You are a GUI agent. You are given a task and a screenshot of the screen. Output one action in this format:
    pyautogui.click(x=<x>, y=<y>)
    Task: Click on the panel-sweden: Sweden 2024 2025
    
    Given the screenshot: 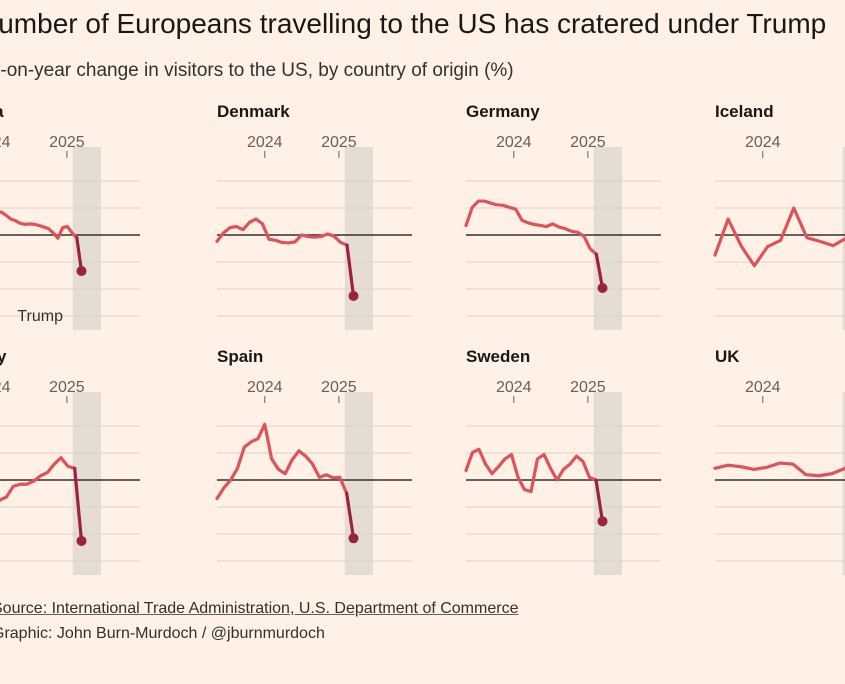 What is the action you would take?
    pyautogui.click(x=562, y=461)
    